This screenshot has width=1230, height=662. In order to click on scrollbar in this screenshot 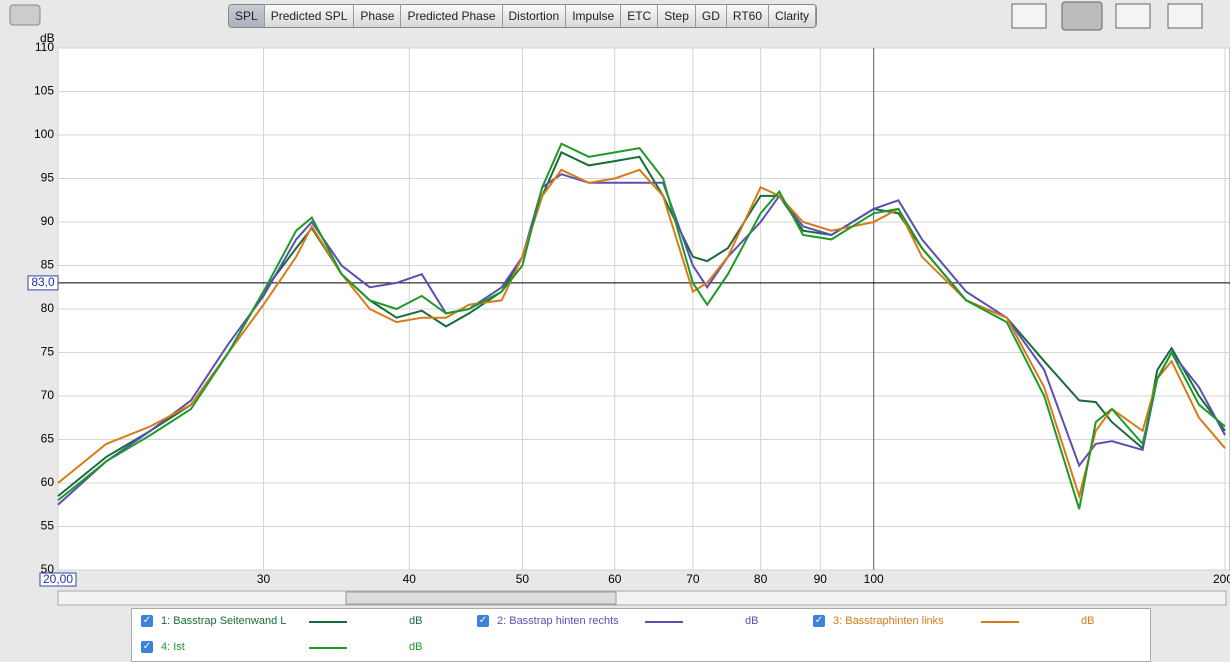, I will do `click(642, 598)`.